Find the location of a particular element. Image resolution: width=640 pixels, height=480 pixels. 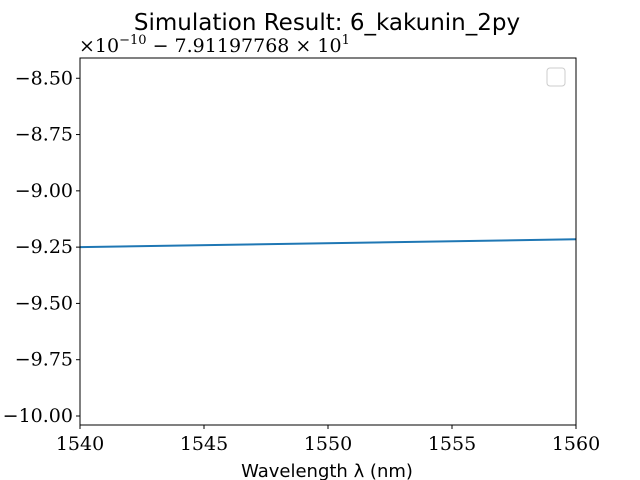

x-tick-label: 1540 is located at coordinates (80, 444).